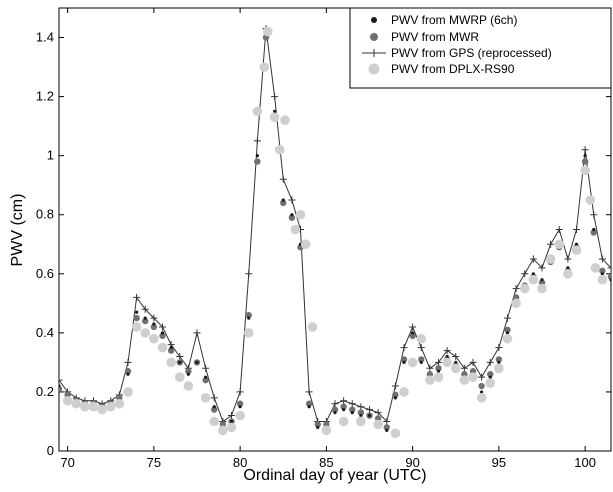 The width and height of the screenshot is (613, 492). Describe the element at coordinates (334, 475) in the screenshot. I see `x-axis-title: Ordinal day of year (UTC)` at that location.